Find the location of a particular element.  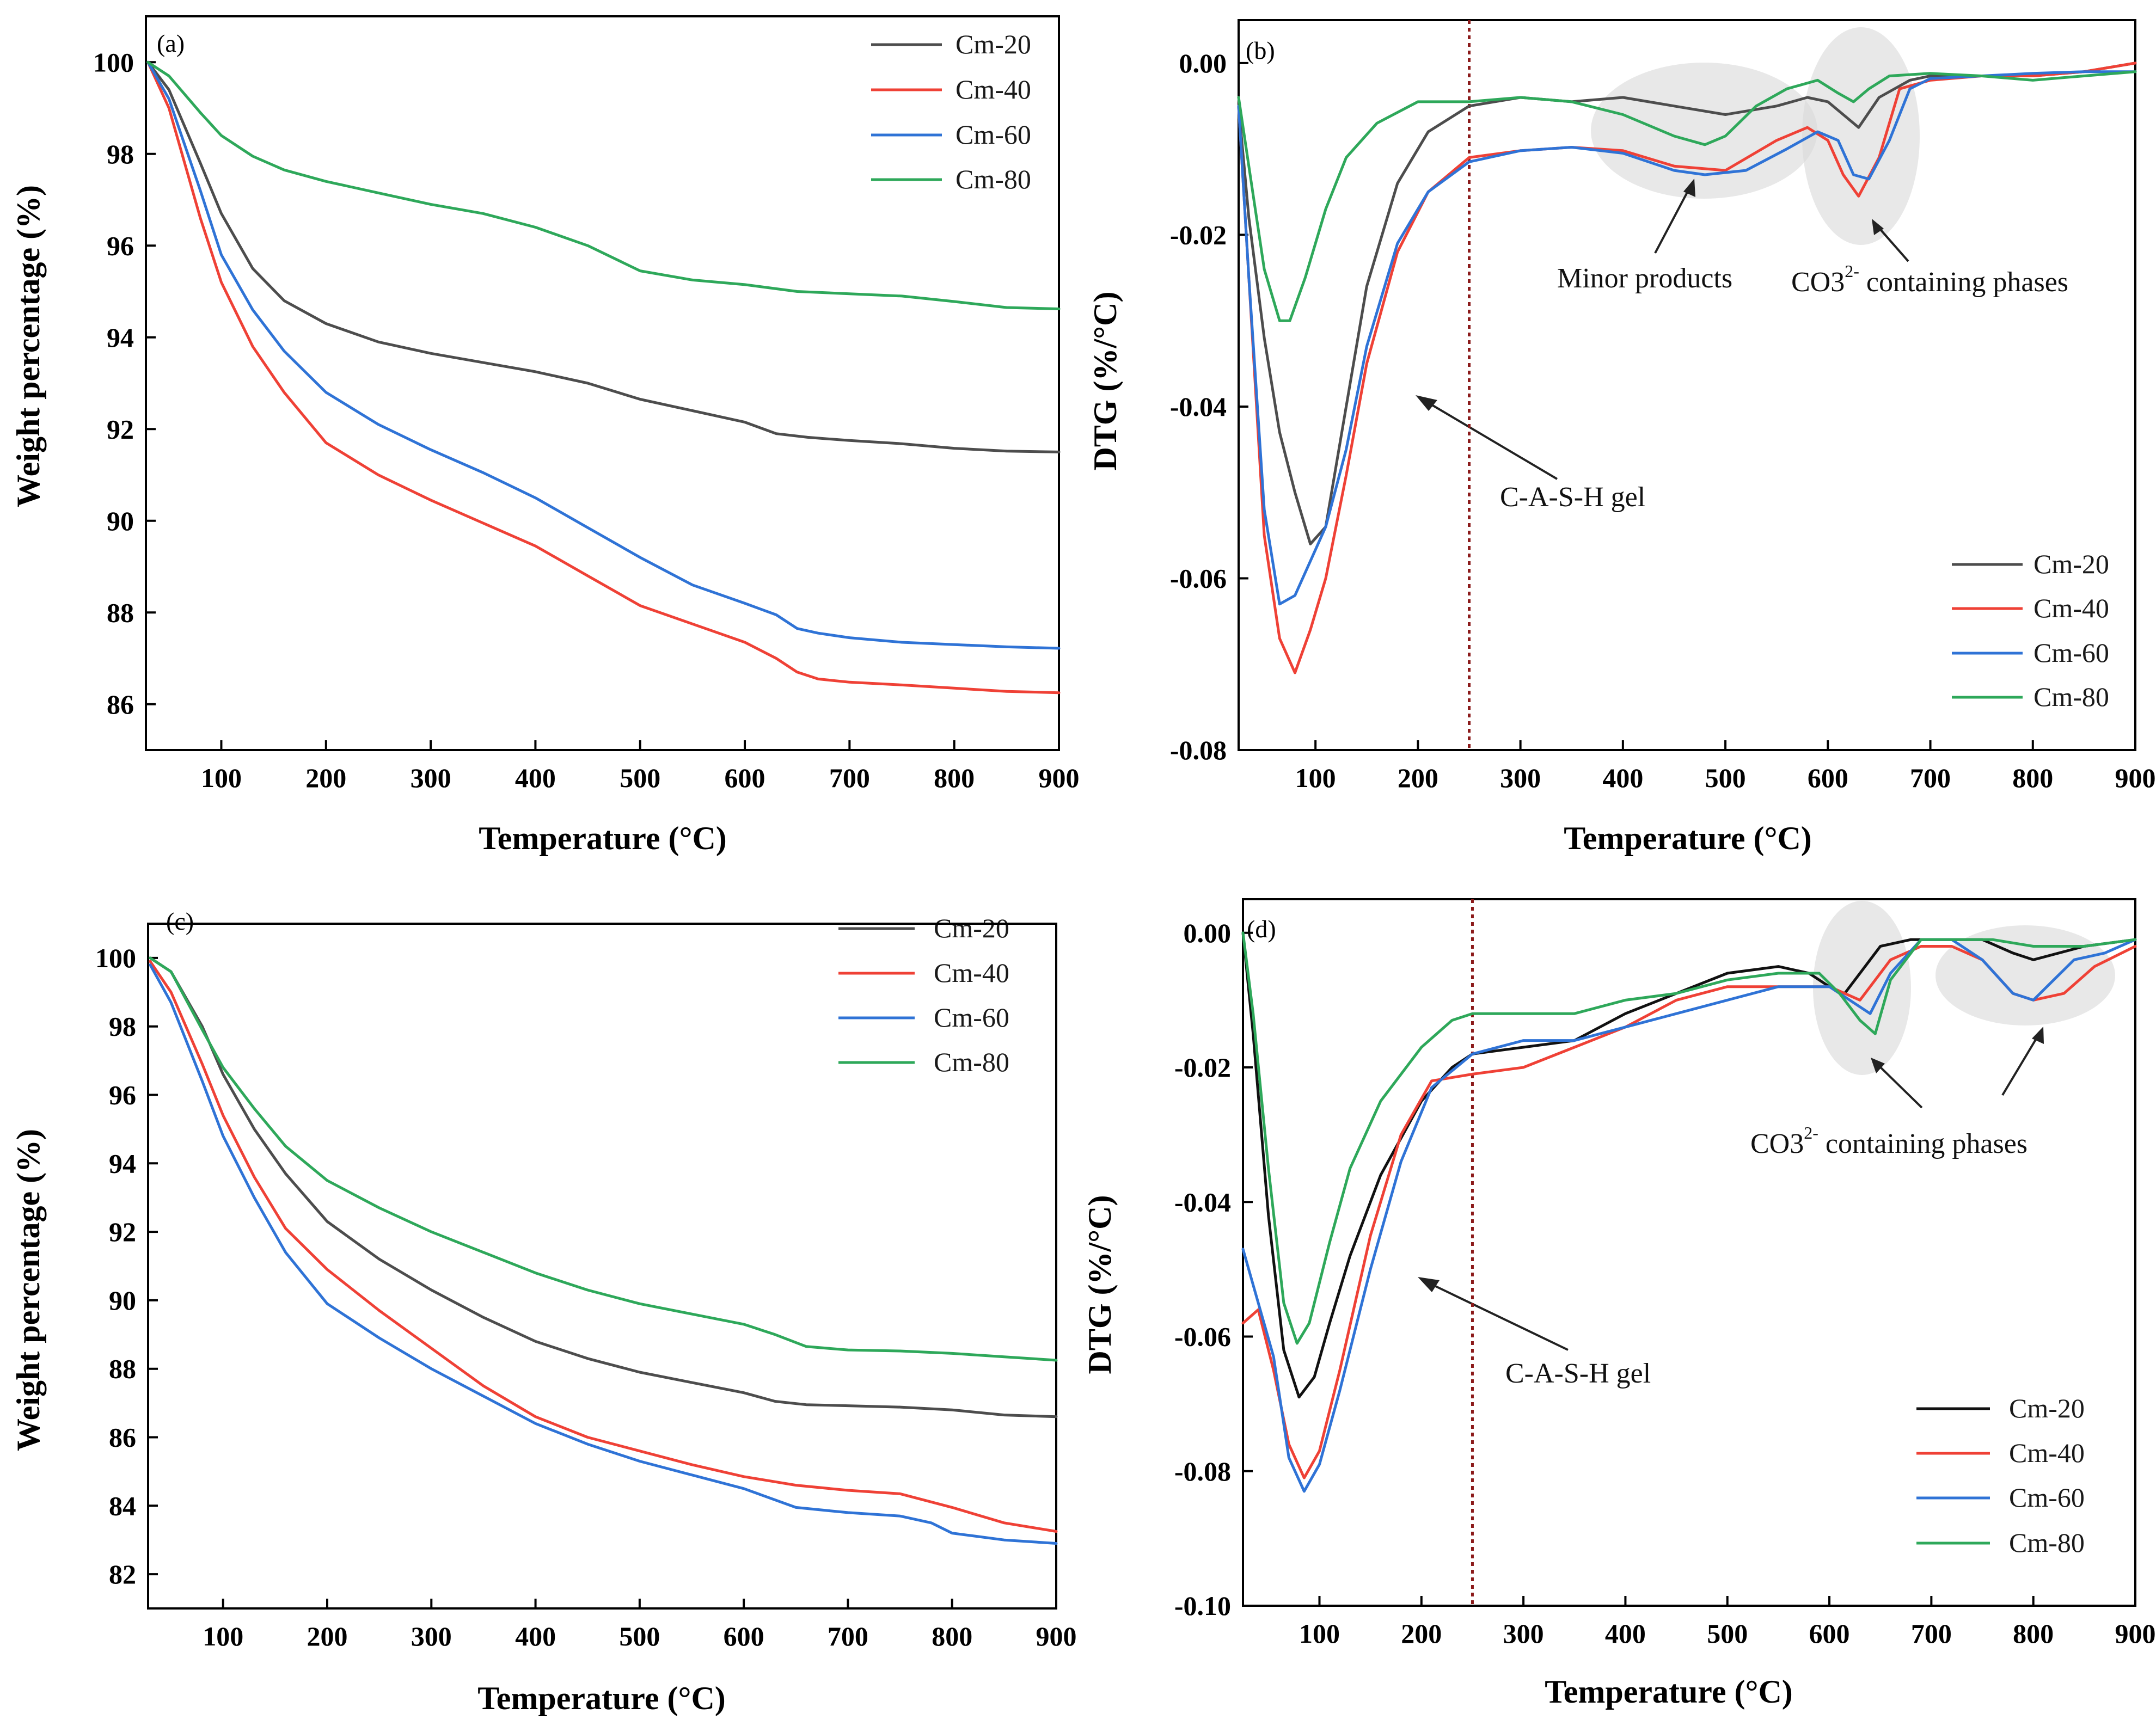

y-tick-label: 82 is located at coordinates (122, 1574).